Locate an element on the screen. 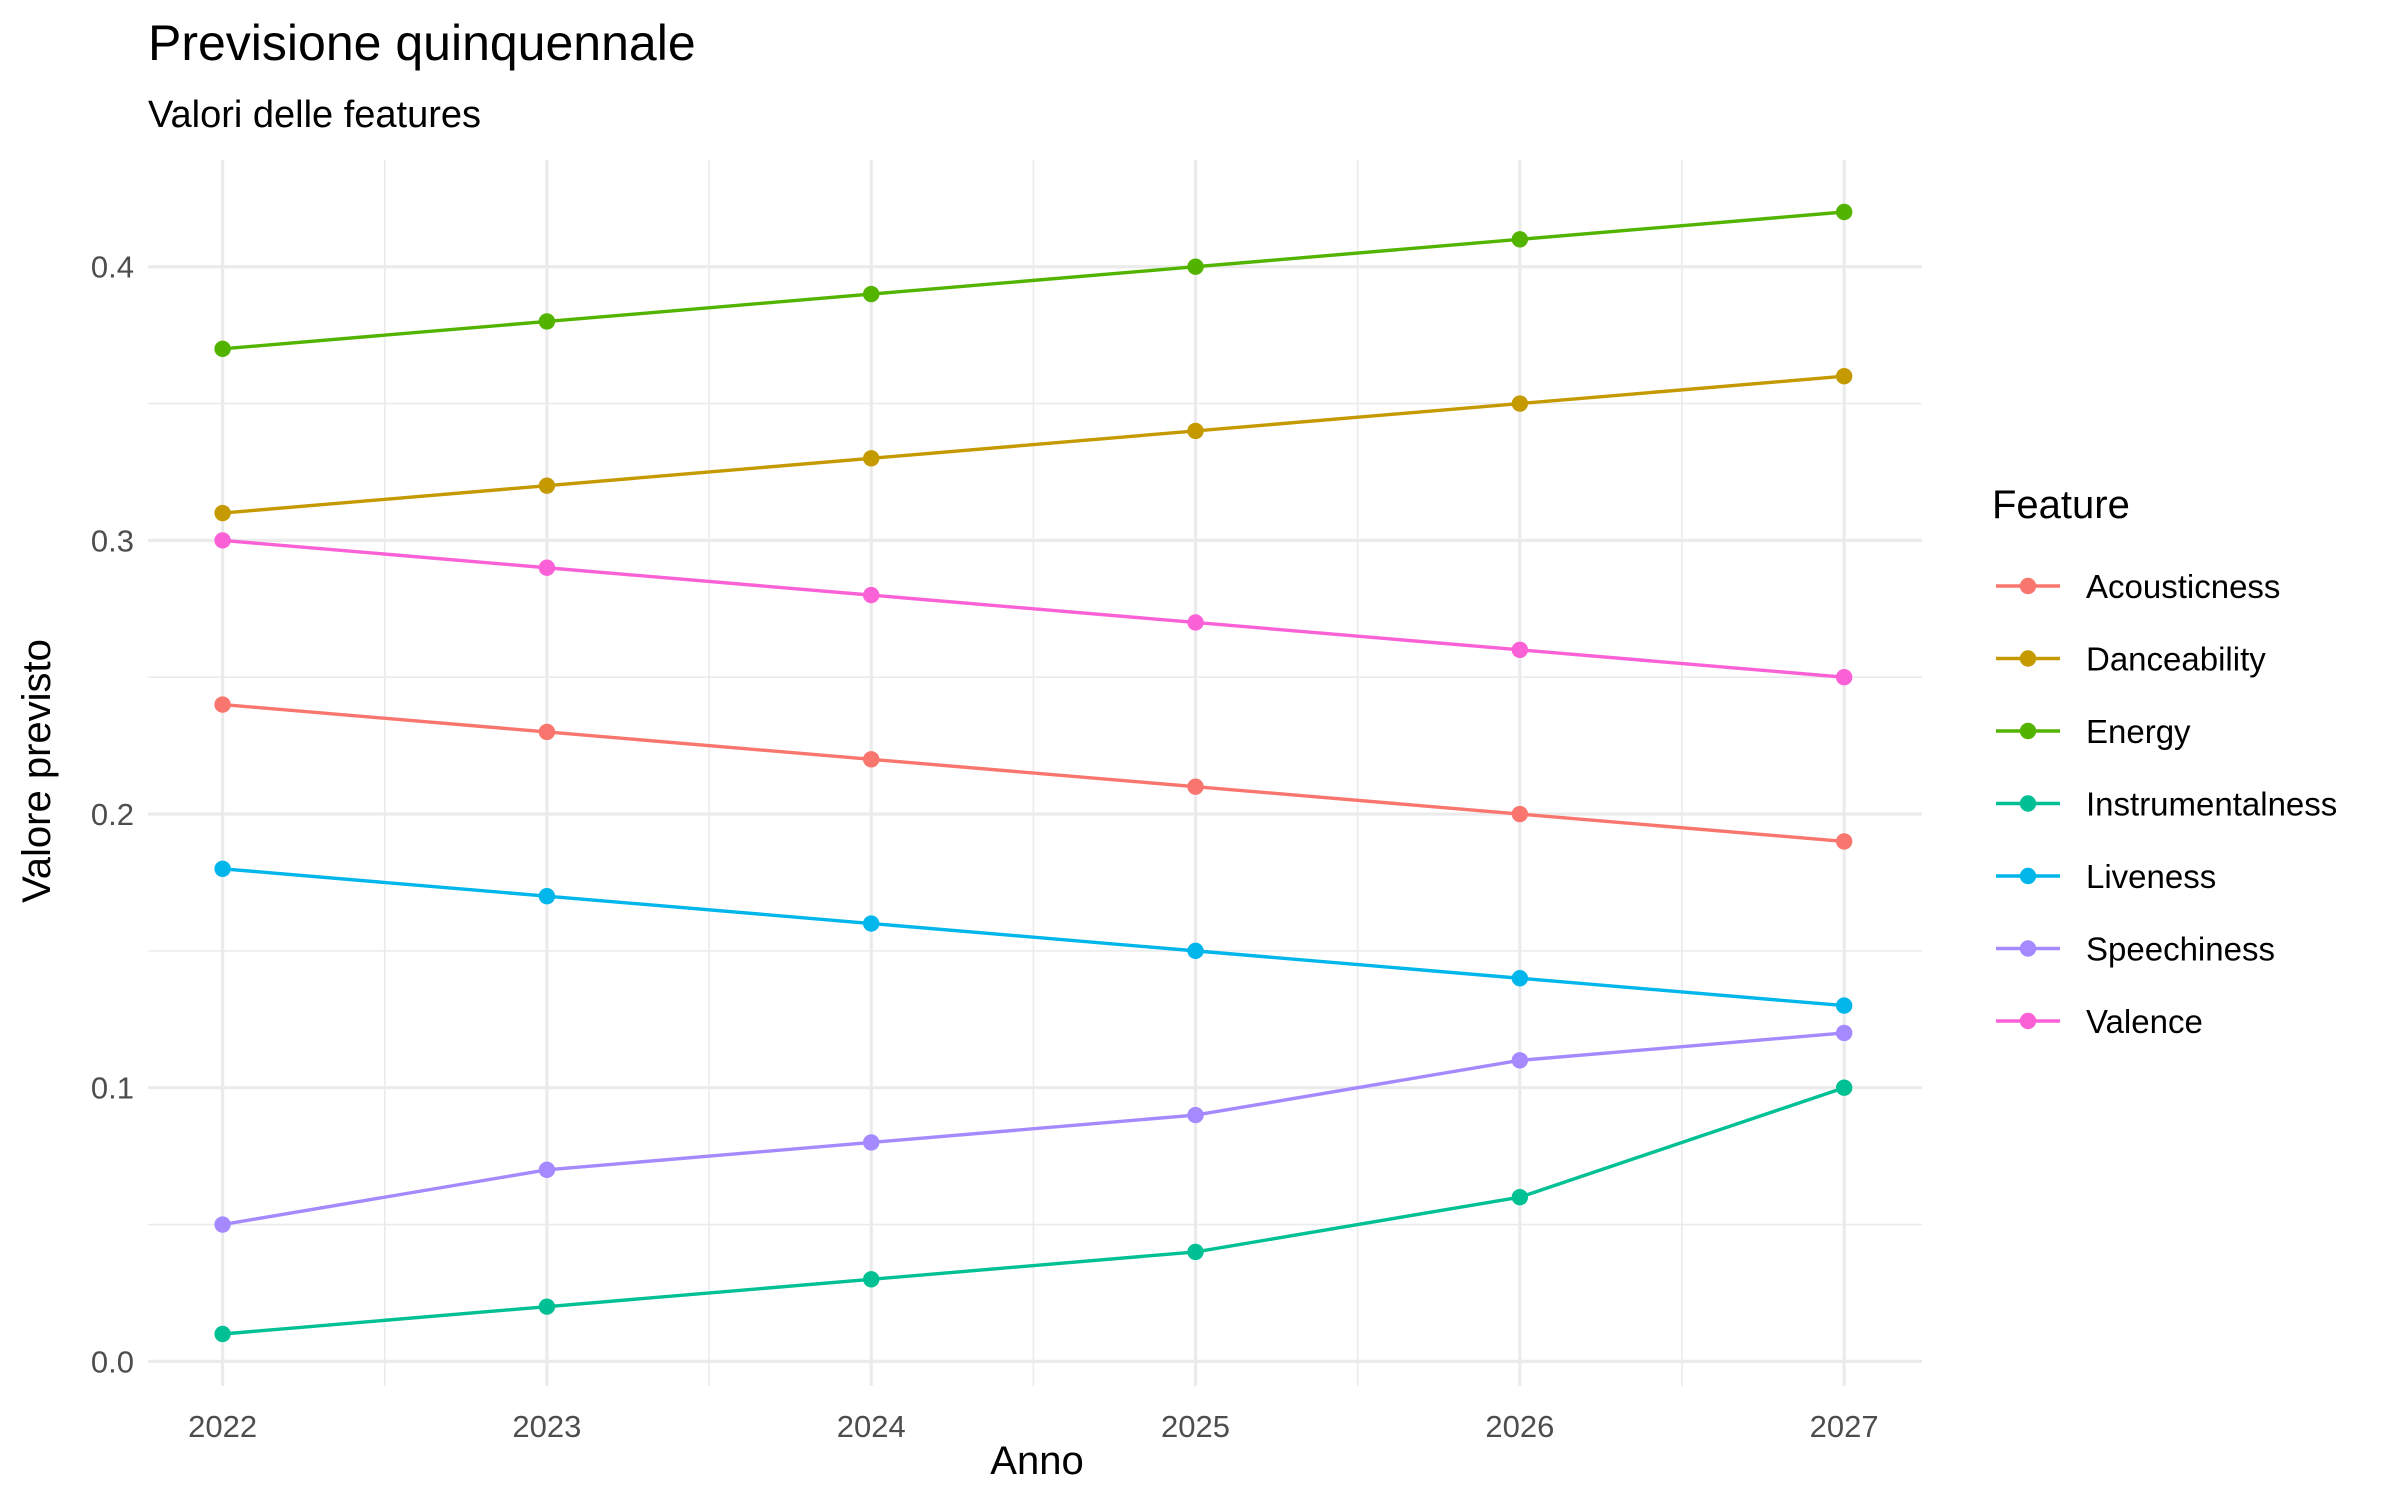 Image resolution: width=2399 pixels, height=1504 pixels. series-line-danceability is located at coordinates (1033, 444).